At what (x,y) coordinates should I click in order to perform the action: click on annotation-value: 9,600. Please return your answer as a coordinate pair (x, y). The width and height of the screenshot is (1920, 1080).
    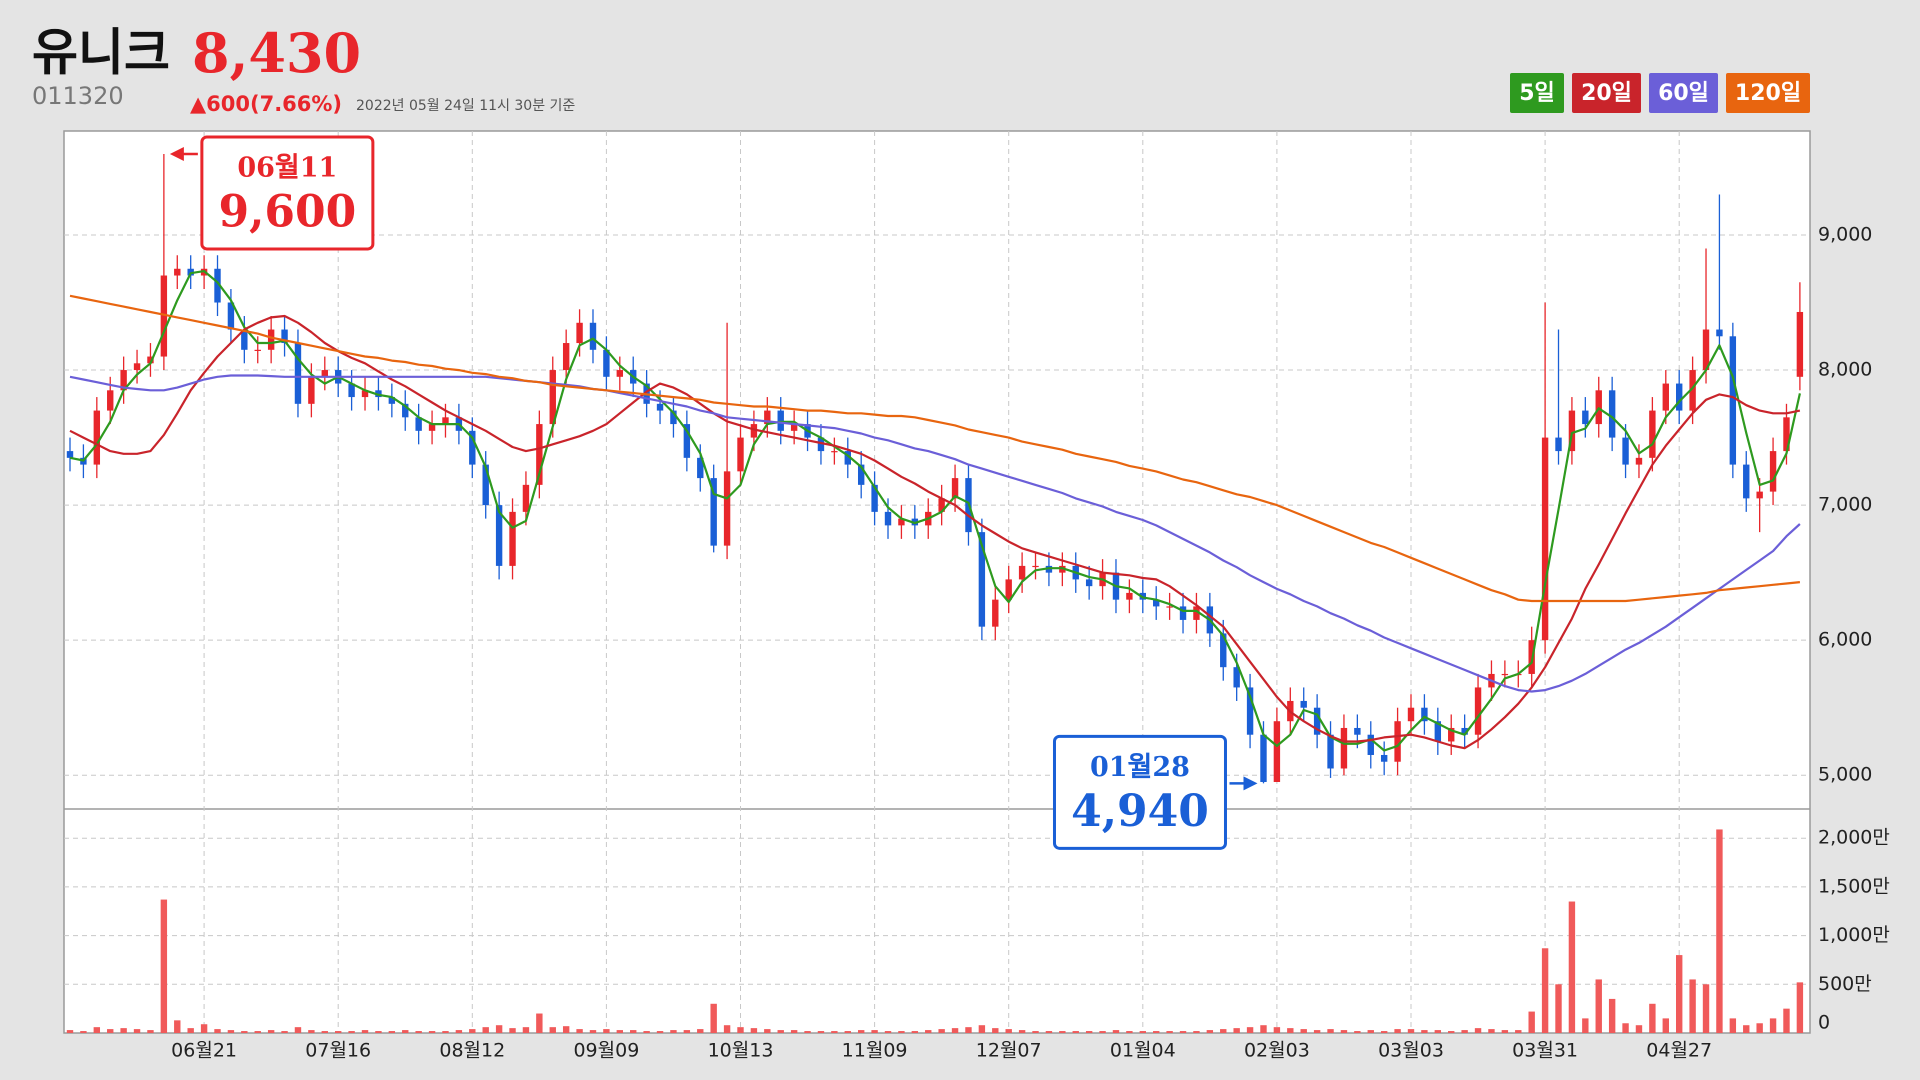
    Looking at the image, I should click on (287, 211).